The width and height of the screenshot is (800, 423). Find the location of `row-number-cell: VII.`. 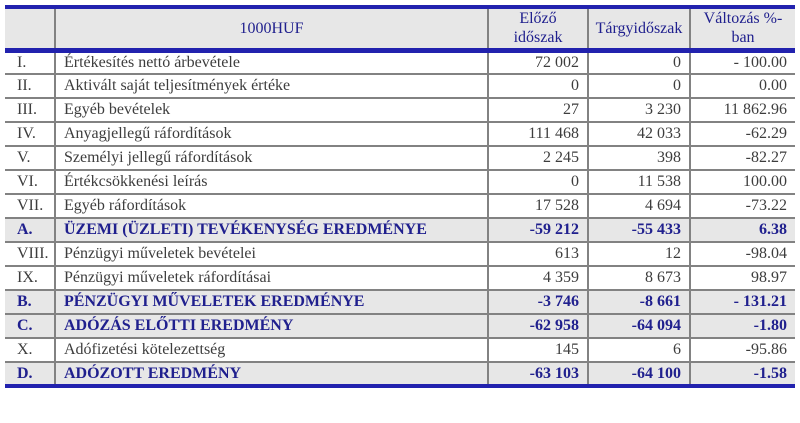

row-number-cell: VII. is located at coordinates (30, 205).